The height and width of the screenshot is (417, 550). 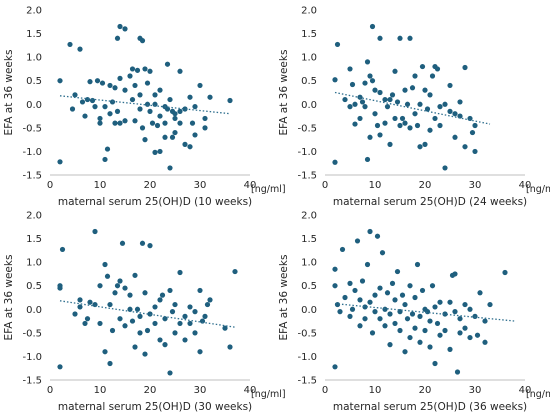 What do you see at coordinates (309, 216) in the screenshot?
I see `y-tick-label: 2.0` at bounding box center [309, 216].